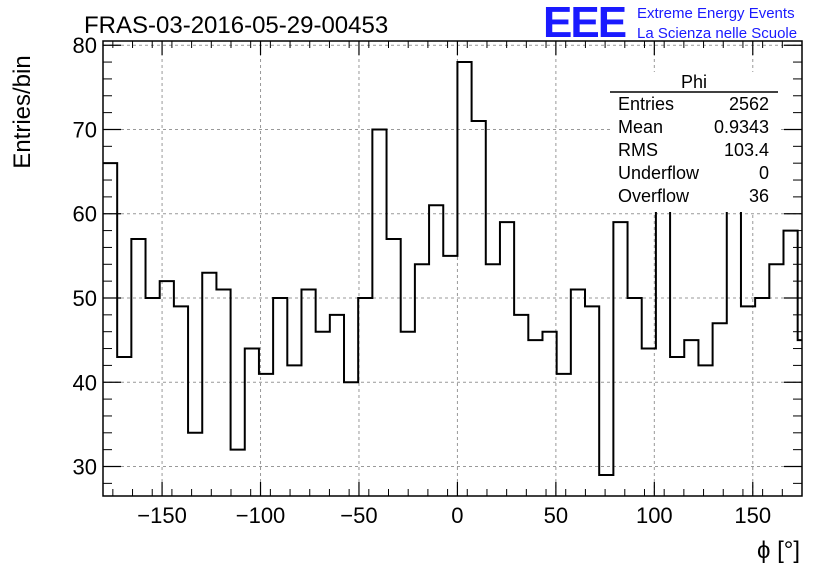  Describe the element at coordinates (654, 196) in the screenshot. I see `stats-label-overflow: Overflow` at that location.